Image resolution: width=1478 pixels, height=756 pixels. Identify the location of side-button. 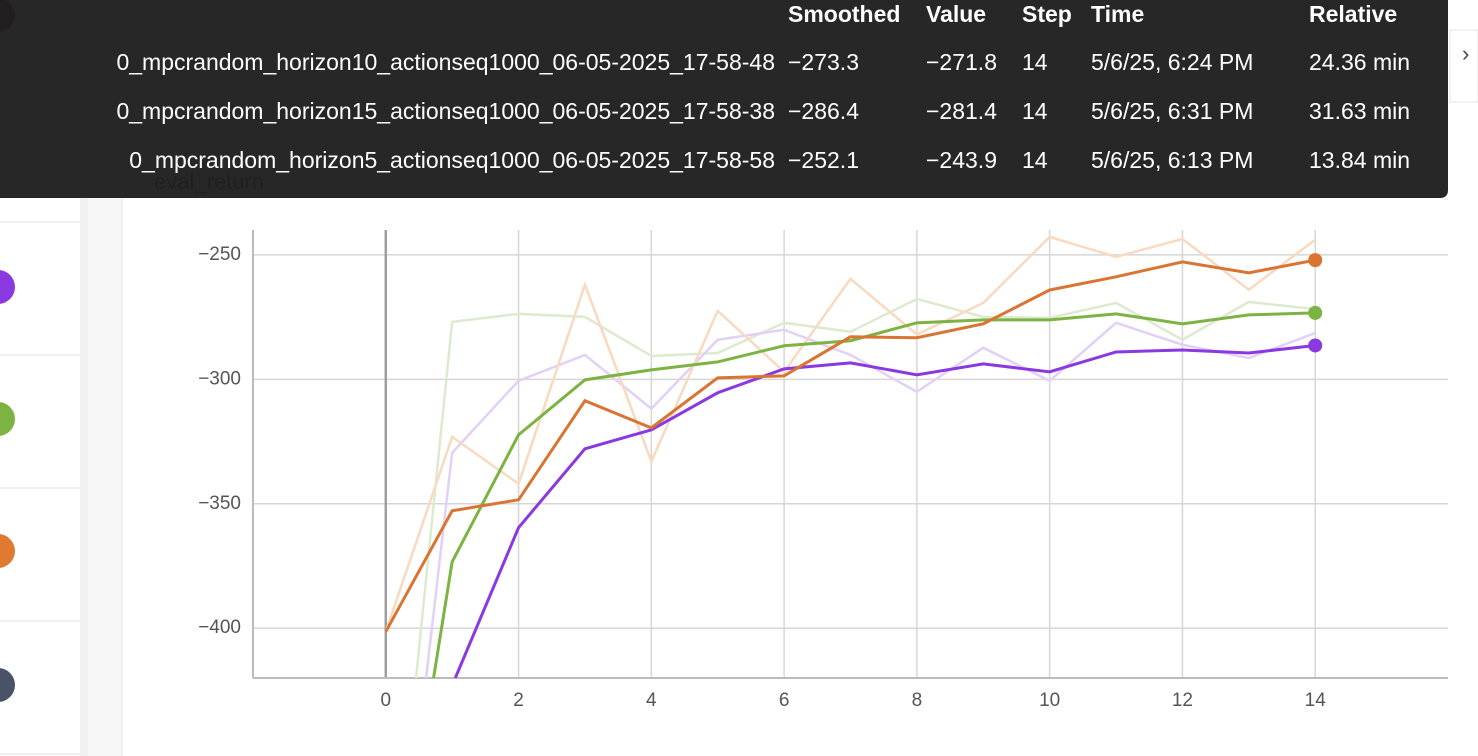
(1463, 66).